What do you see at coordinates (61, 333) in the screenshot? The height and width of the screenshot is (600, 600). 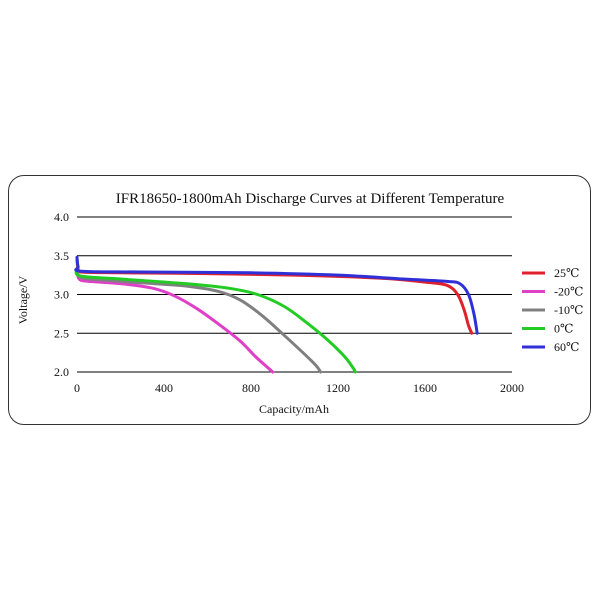 I see `y-tick-label: 2.5` at bounding box center [61, 333].